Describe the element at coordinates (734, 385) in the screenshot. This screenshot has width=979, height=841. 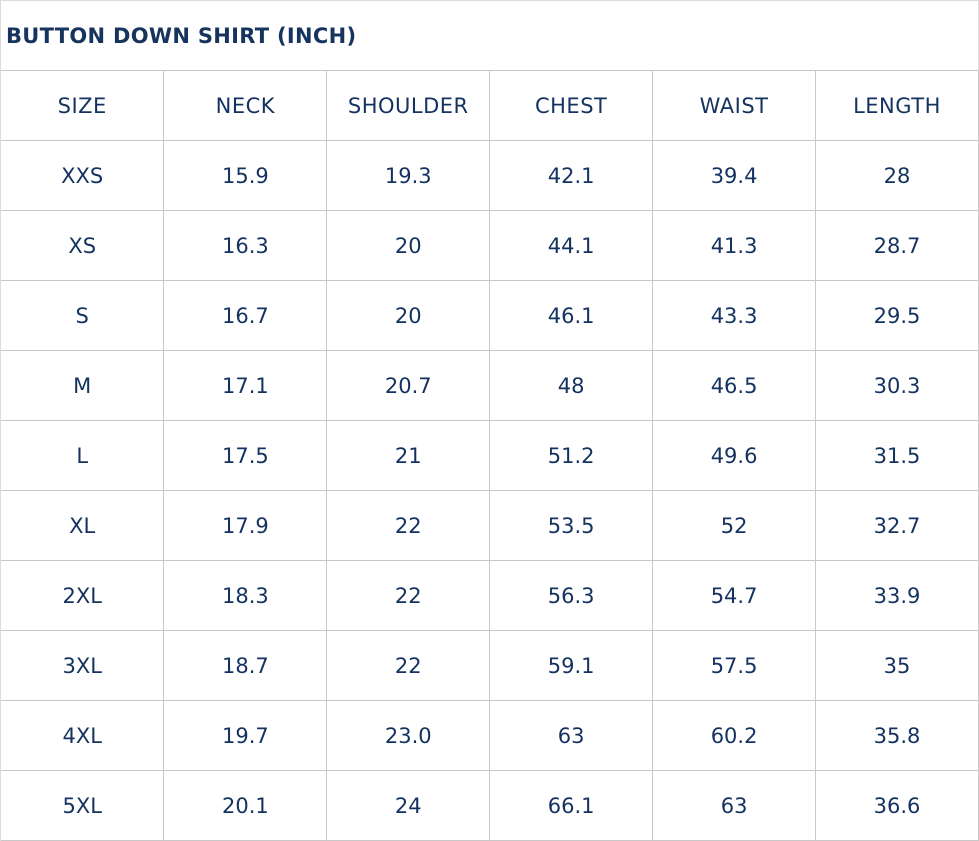
I see `cell-waist: 46.5` at that location.